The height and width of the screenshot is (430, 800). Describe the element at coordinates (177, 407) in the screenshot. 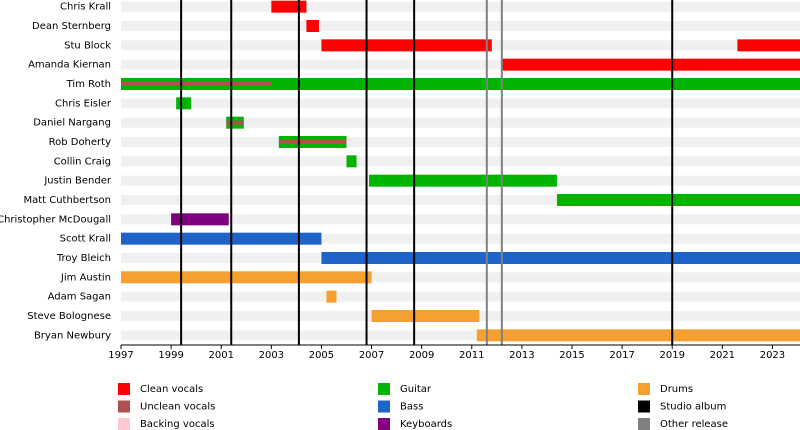

I see `legend-label: Unclean vocals` at that location.